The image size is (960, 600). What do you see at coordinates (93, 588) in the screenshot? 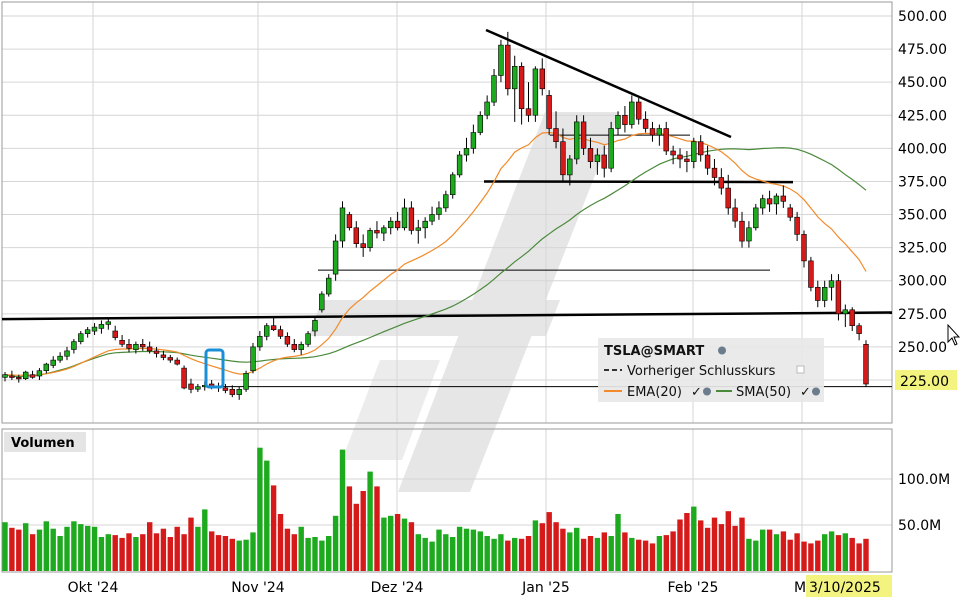
I see `time-tick-label: Okt '24` at bounding box center [93, 588].